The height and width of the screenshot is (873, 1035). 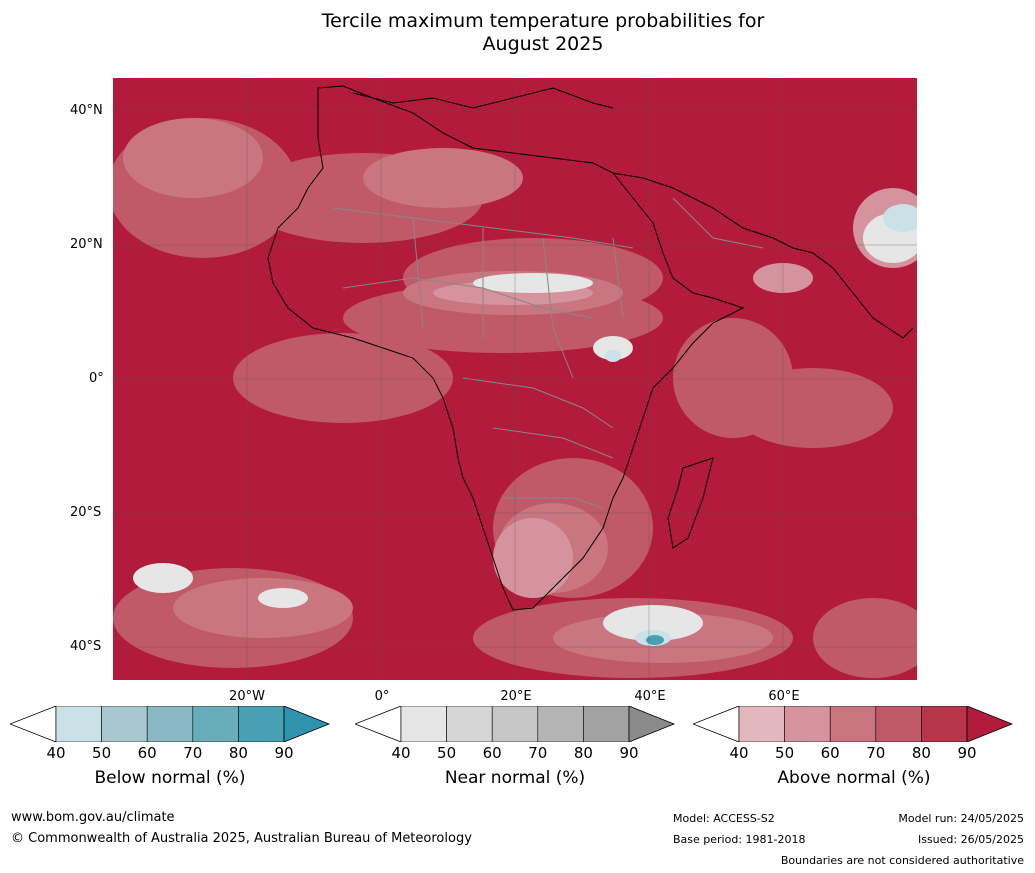 I want to click on model-text: Model: ACCESS-S2, so click(x=724, y=818).